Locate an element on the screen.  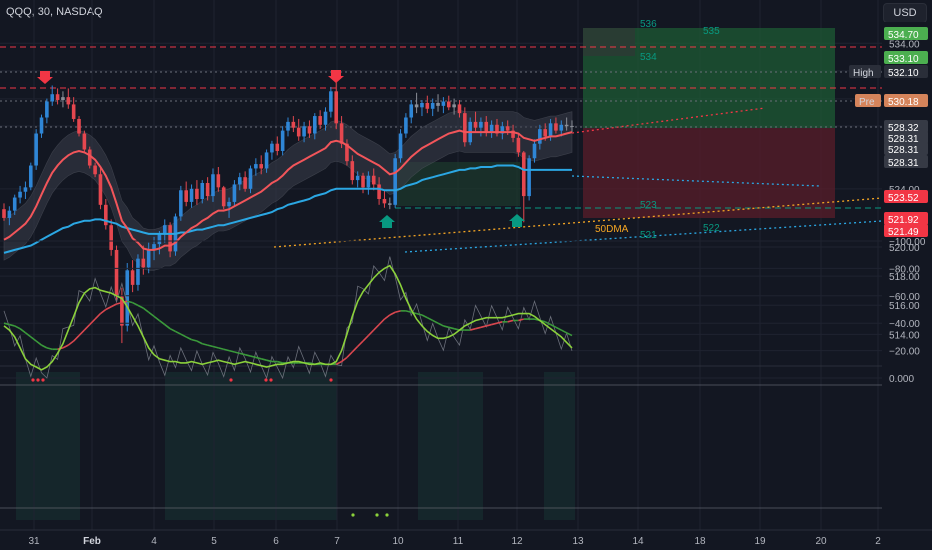
zone-label: 535 is located at coordinates (711, 31).